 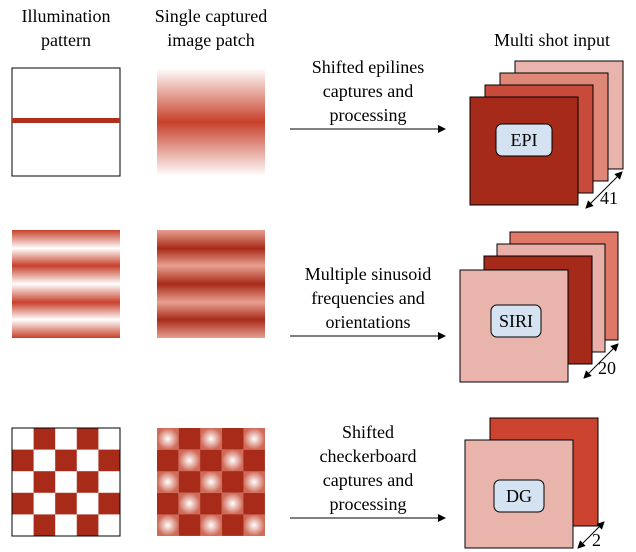 What do you see at coordinates (210, 40) in the screenshot?
I see `header: image patch` at bounding box center [210, 40].